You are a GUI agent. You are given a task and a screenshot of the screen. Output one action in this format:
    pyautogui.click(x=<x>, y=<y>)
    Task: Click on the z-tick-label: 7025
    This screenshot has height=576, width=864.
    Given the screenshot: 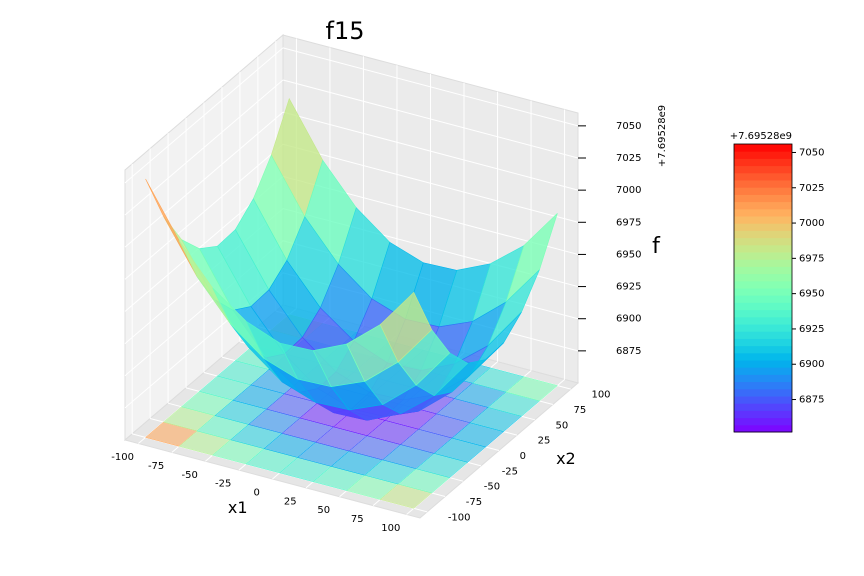 What is the action you would take?
    pyautogui.click(x=628, y=158)
    